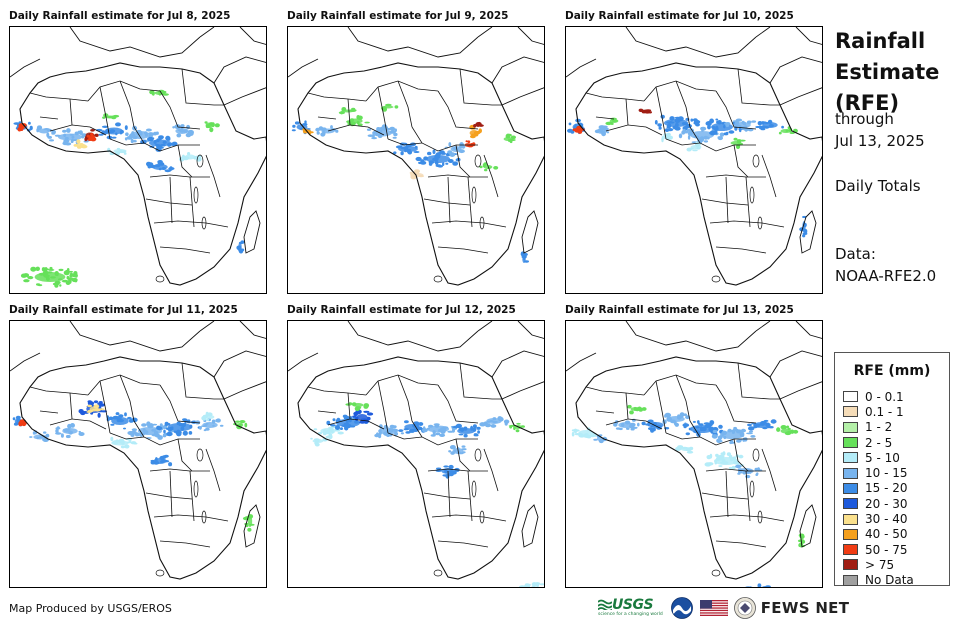  What do you see at coordinates (694, 156) in the screenshot?
I see `africa-map` at bounding box center [694, 156].